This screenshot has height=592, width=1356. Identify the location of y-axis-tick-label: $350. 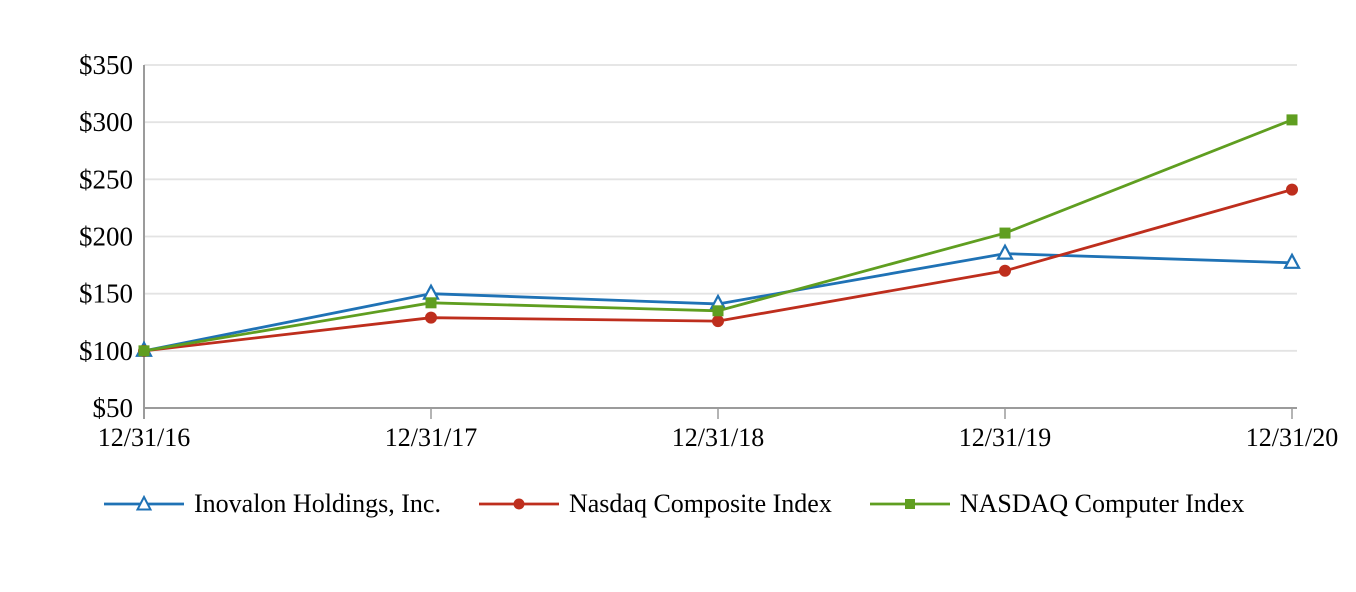
(106, 65).